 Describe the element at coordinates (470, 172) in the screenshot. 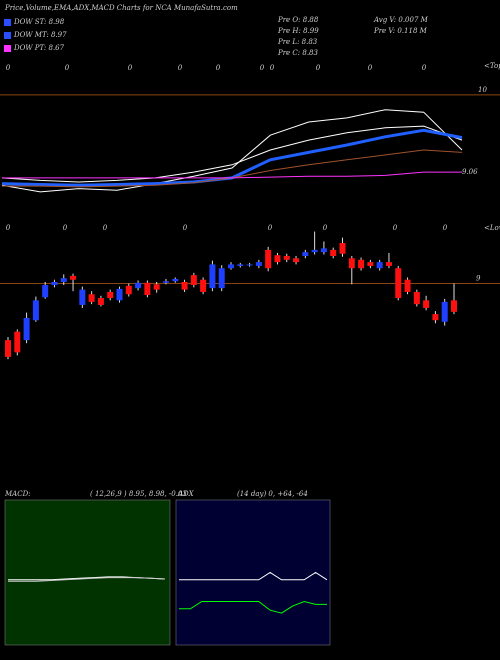

I see `current-label: 9.06` at that location.